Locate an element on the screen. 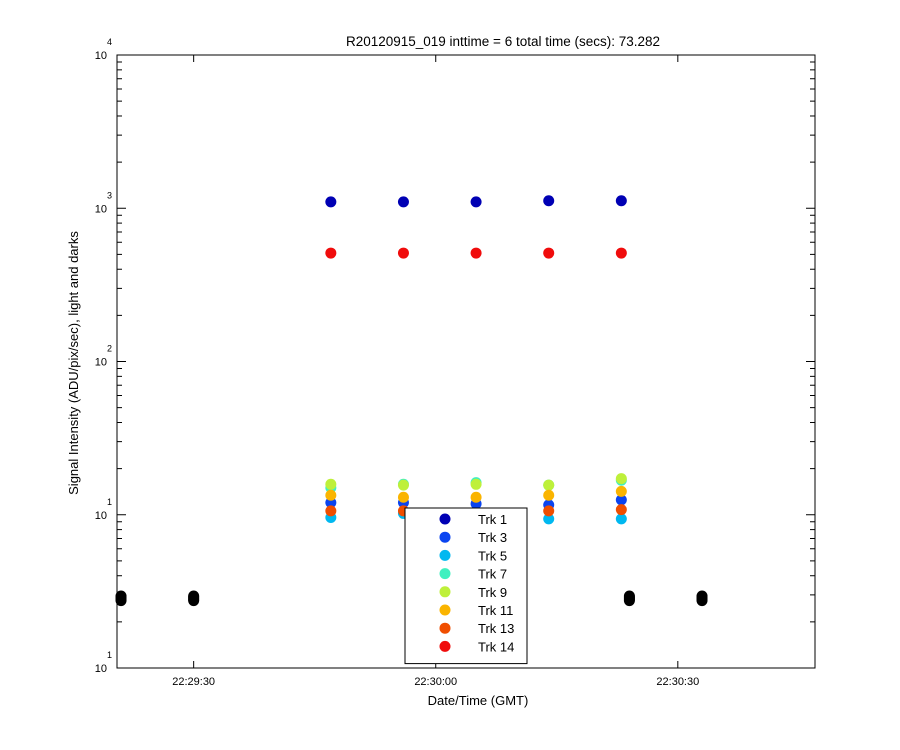 The width and height of the screenshot is (900, 750). x-tick-label: 22:30:30 is located at coordinates (677, 682).